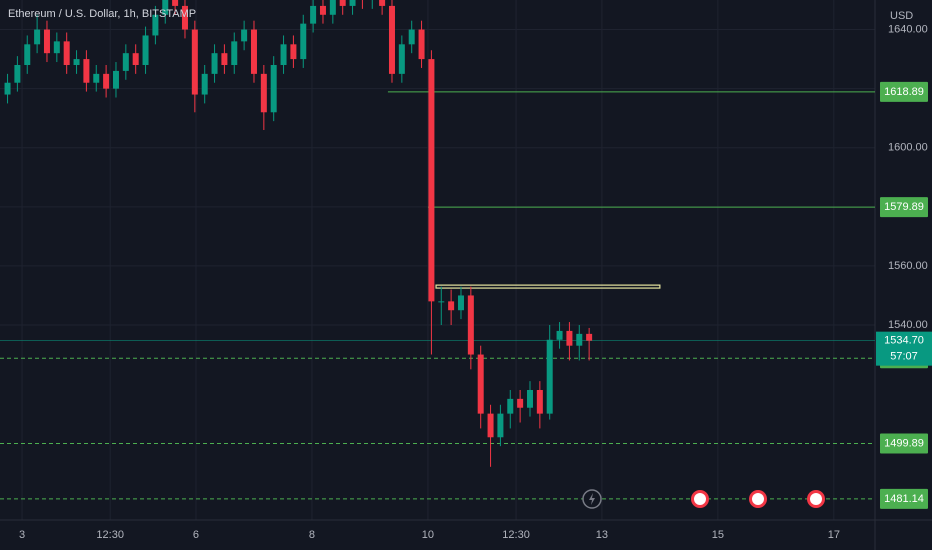 This screenshot has height=550, width=932. What do you see at coordinates (196, 535) in the screenshot?
I see `x-tick-label: 6` at bounding box center [196, 535].